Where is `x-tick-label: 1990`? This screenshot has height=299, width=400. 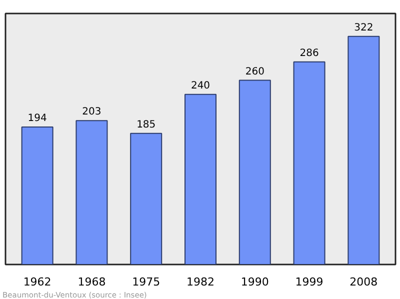
x-tick-label: 1990 is located at coordinates (254, 282).